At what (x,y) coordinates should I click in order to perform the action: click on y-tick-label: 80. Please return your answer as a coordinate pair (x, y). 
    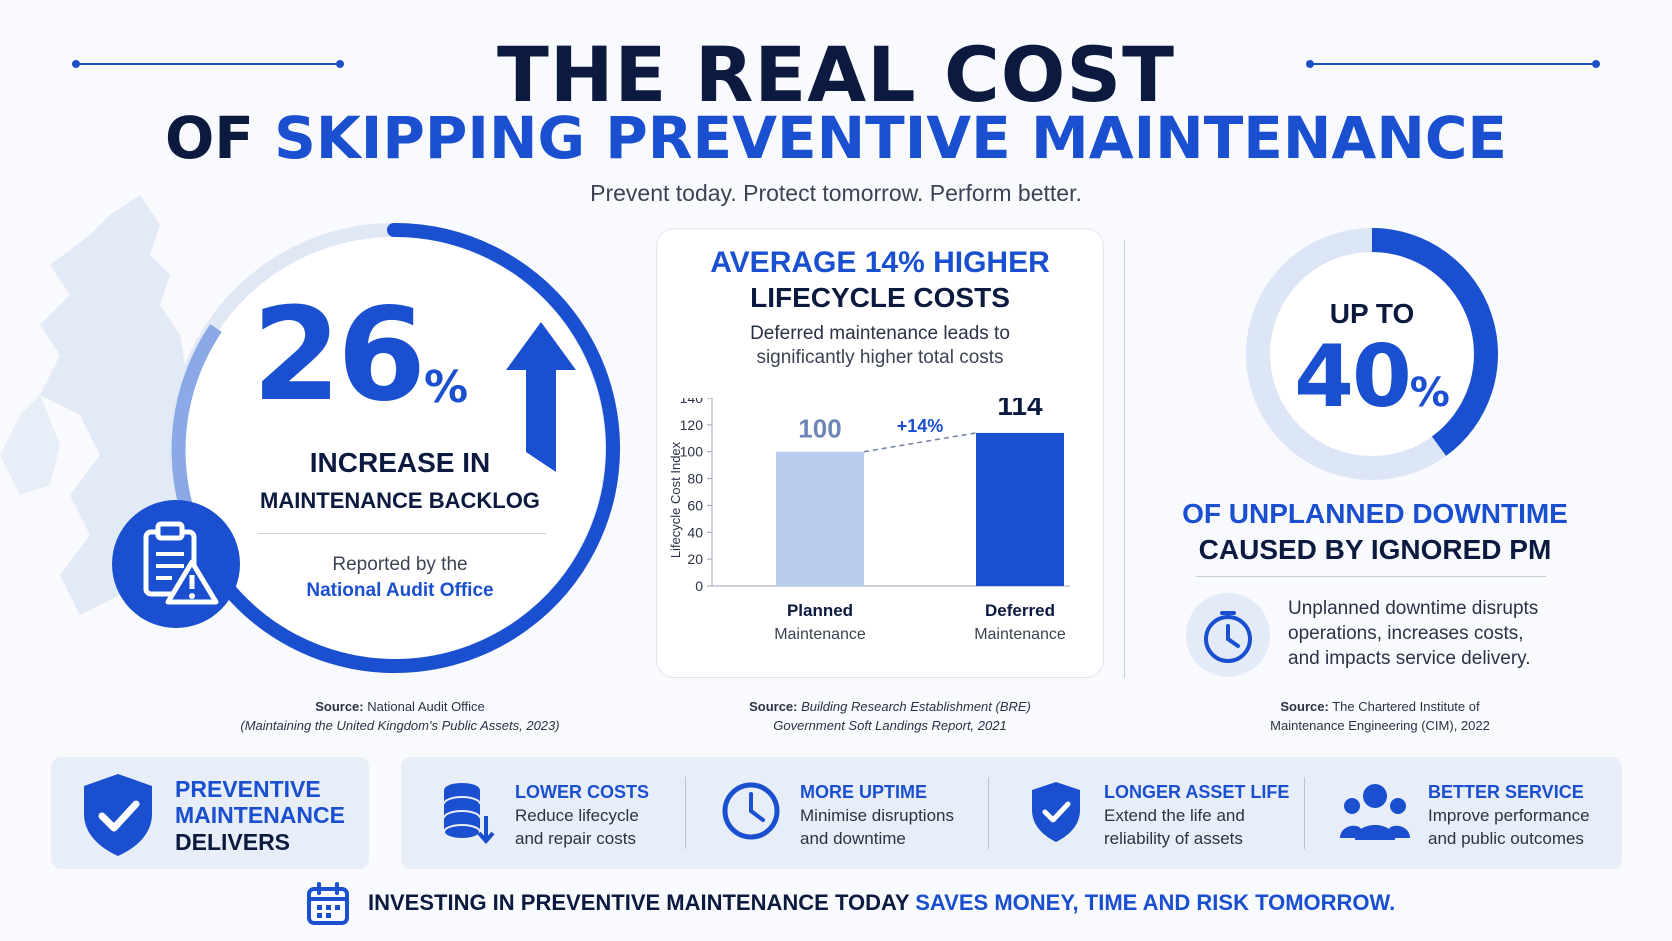
    Looking at the image, I should click on (695, 479).